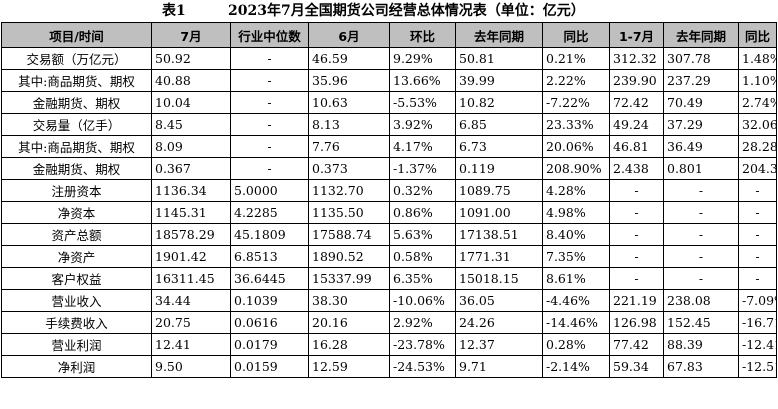 Image resolution: width=778 pixels, height=409 pixels. What do you see at coordinates (499, 300) in the screenshot?
I see `table-cell: 36.05` at bounding box center [499, 300].